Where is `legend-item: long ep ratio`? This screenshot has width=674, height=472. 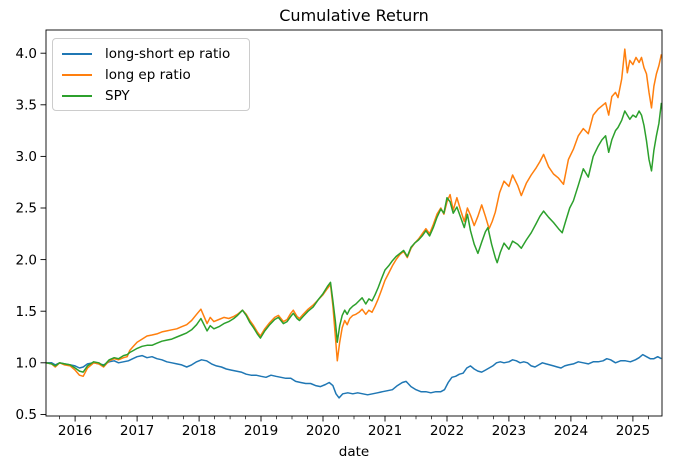
legend-item: long ep ratio is located at coordinates (152, 74).